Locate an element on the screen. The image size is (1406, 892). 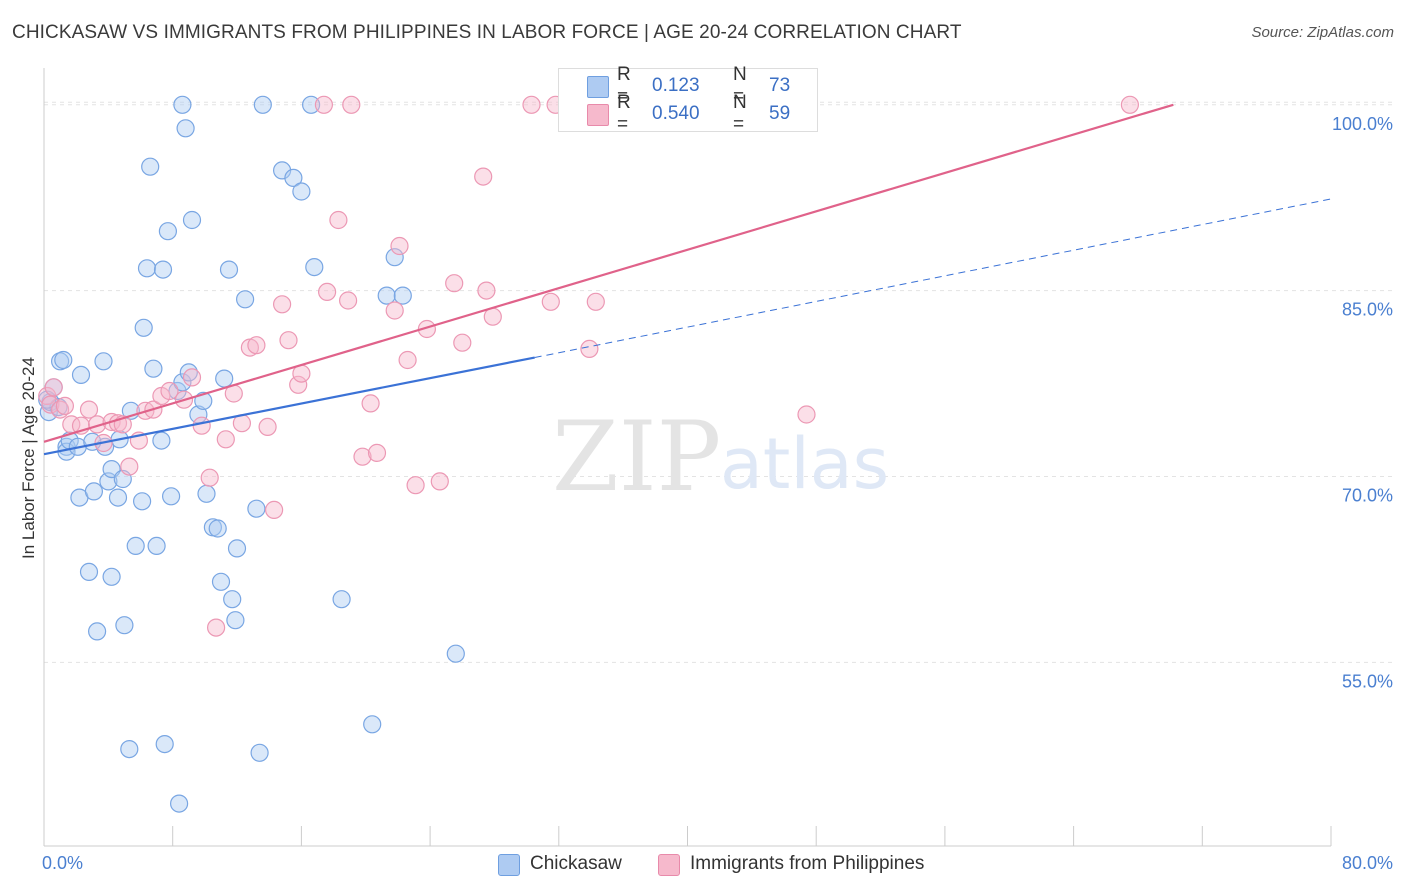
legend-n-value: 59 is located at coordinates (780, 113).